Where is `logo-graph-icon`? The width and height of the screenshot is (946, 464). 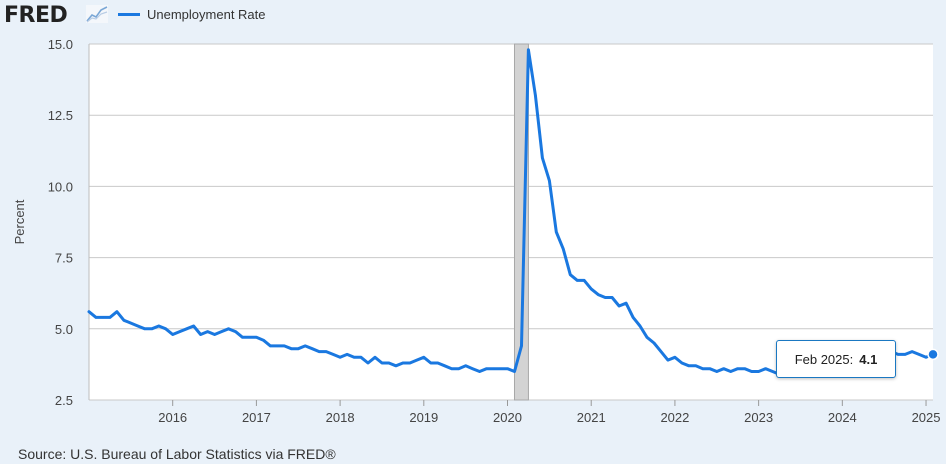 logo-graph-icon is located at coordinates (97, 14).